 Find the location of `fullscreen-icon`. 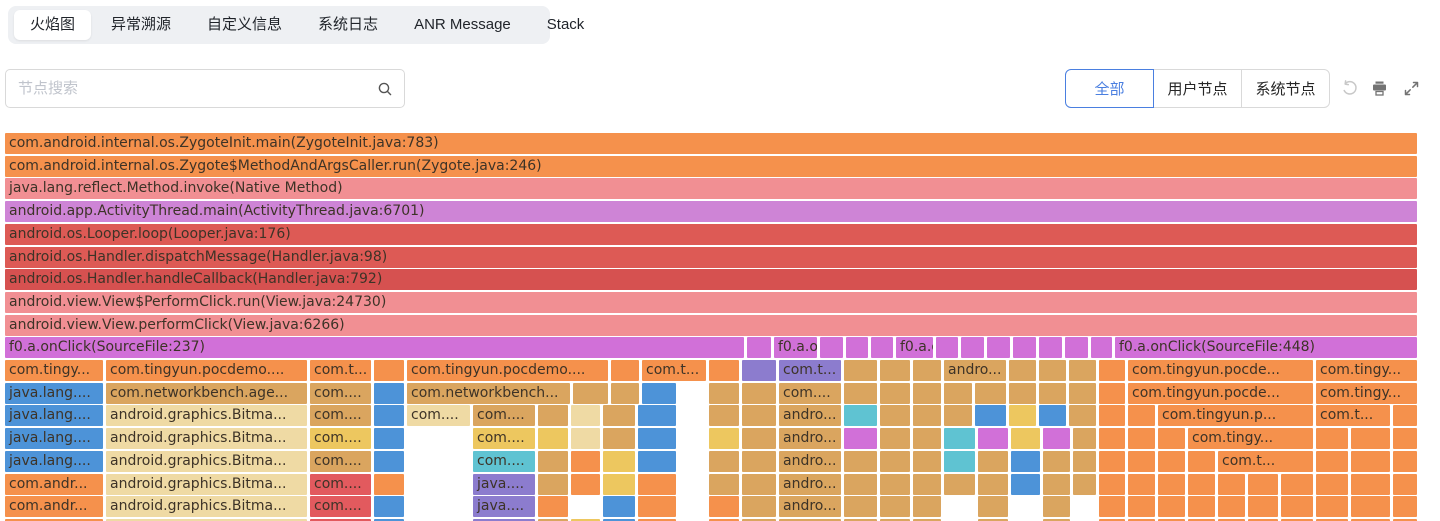

fullscreen-icon is located at coordinates (1411, 88).